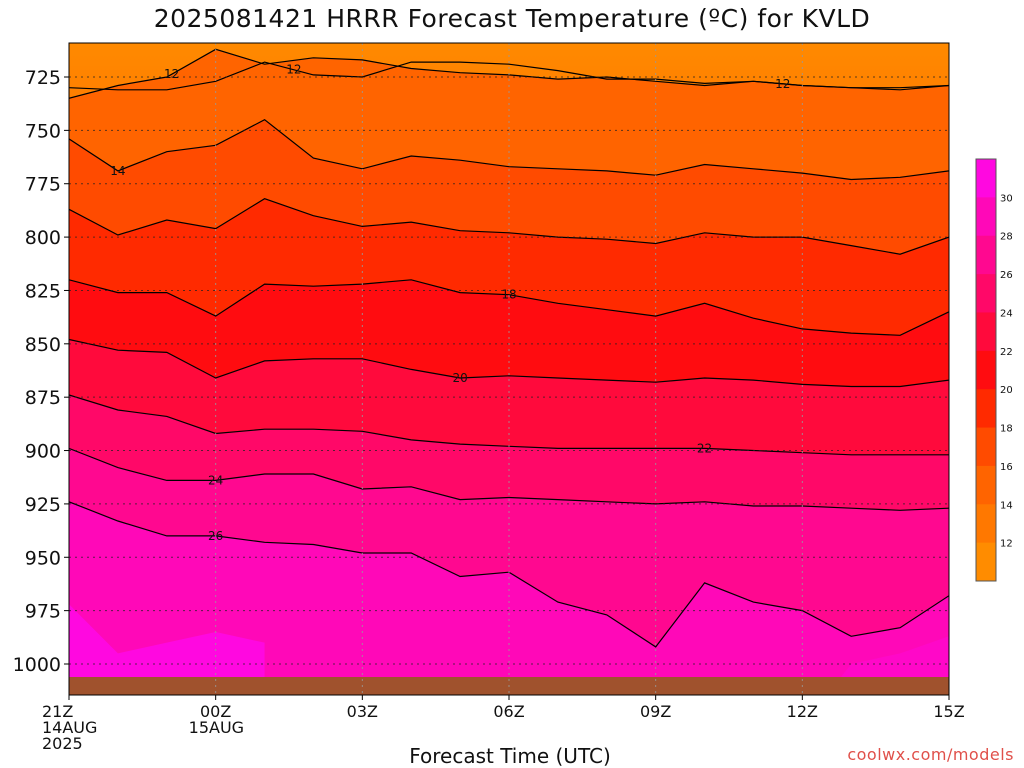 The width and height of the screenshot is (1024, 768). Describe the element at coordinates (43, 78) in the screenshot. I see `y-tick-label: 725` at that location.